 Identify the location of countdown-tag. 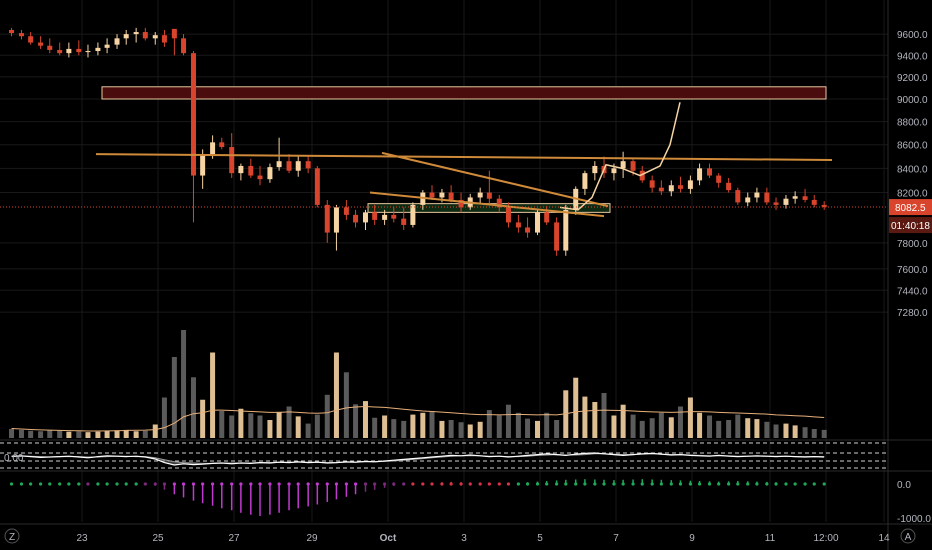
(910, 225).